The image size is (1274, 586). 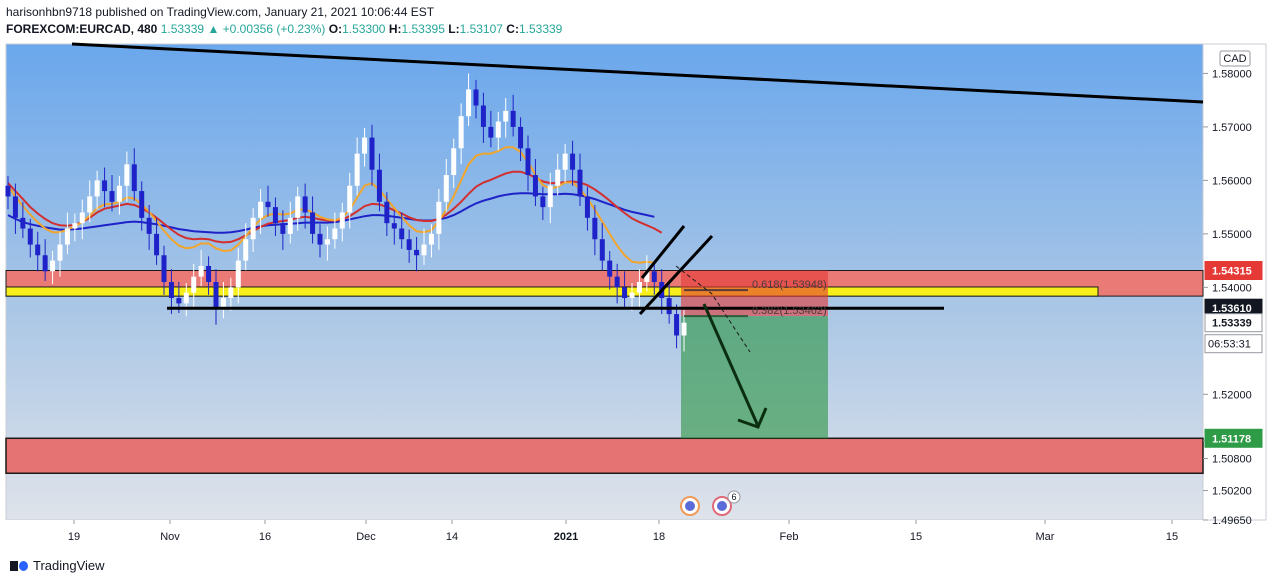 I want to click on price-axis-badge-text: 1.53610, so click(x=1232, y=309).